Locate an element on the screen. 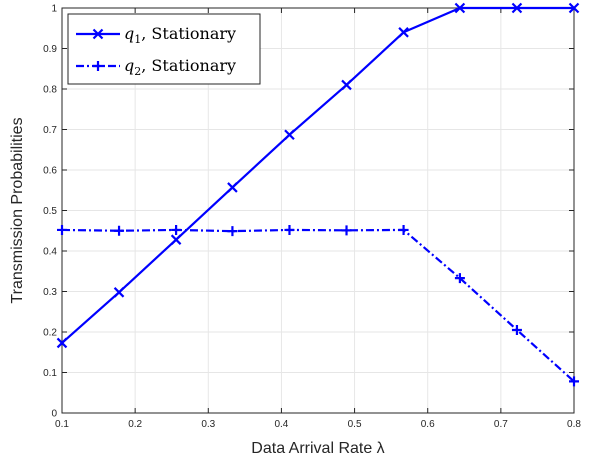 The width and height of the screenshot is (595, 463). y-tick-label: 0.5 is located at coordinates (50, 211).